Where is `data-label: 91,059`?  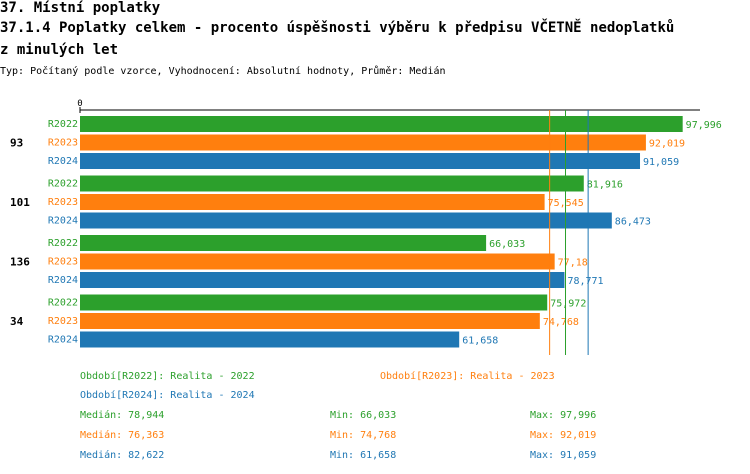 data-label: 91,059 is located at coordinates (661, 162).